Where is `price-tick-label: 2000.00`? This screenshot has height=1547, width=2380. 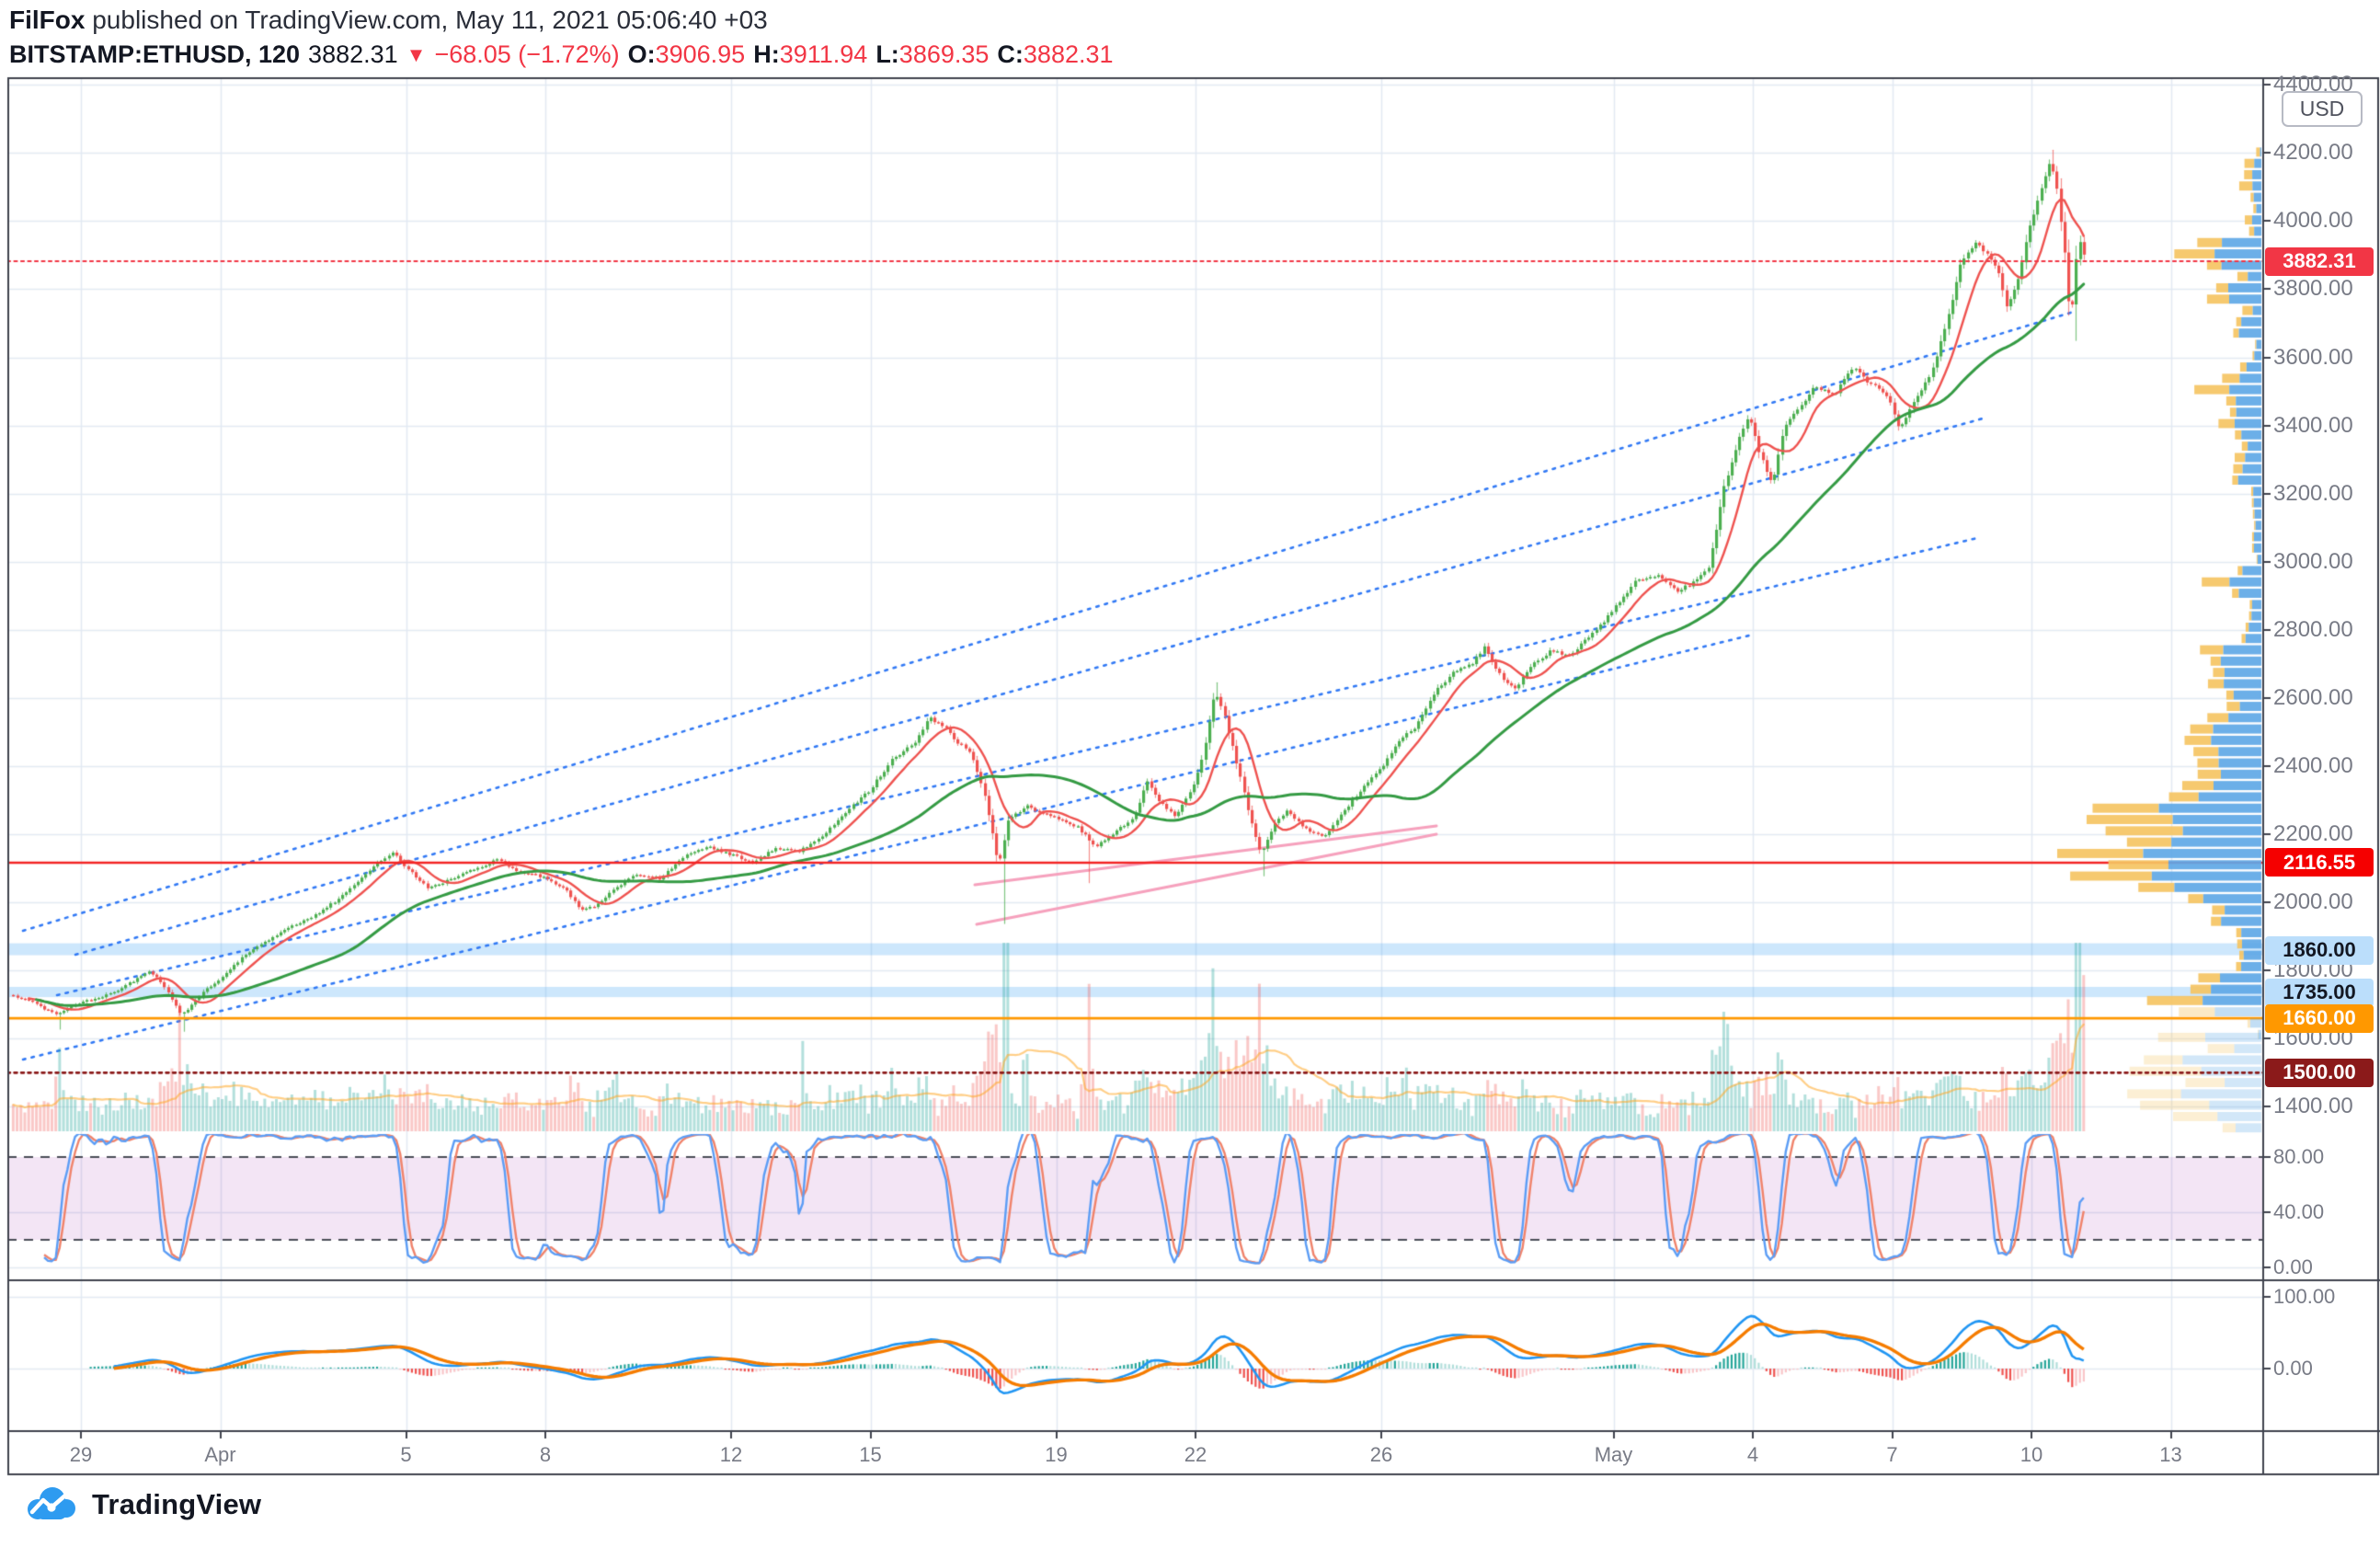
price-tick-label: 2000.00 is located at coordinates (2313, 902).